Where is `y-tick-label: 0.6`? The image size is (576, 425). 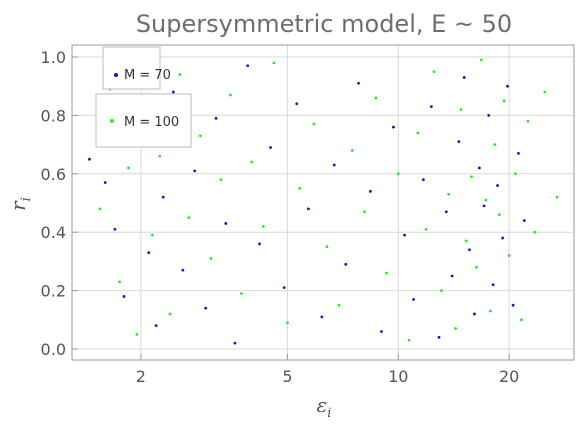
y-tick-label: 0.6 is located at coordinates (53, 174).